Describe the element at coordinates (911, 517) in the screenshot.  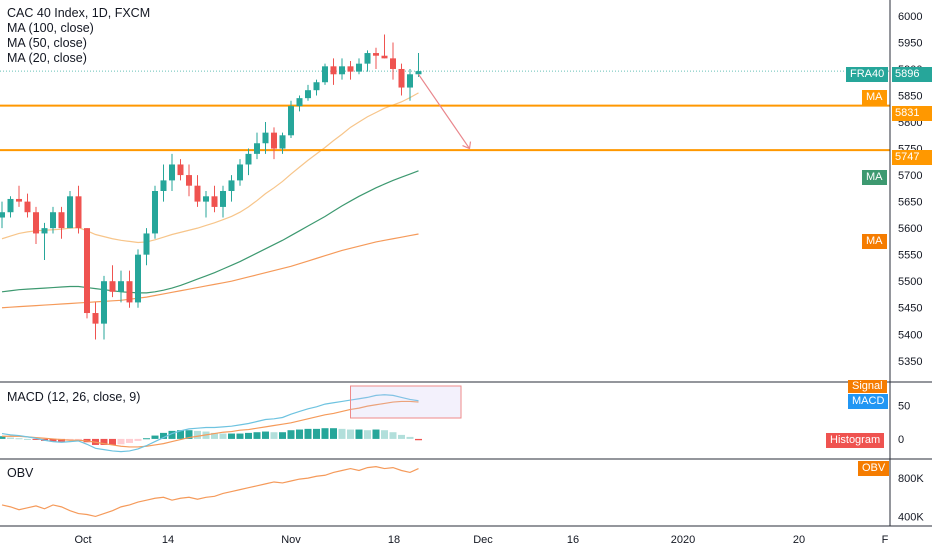
I see `obv-y-tick: 400K` at that location.